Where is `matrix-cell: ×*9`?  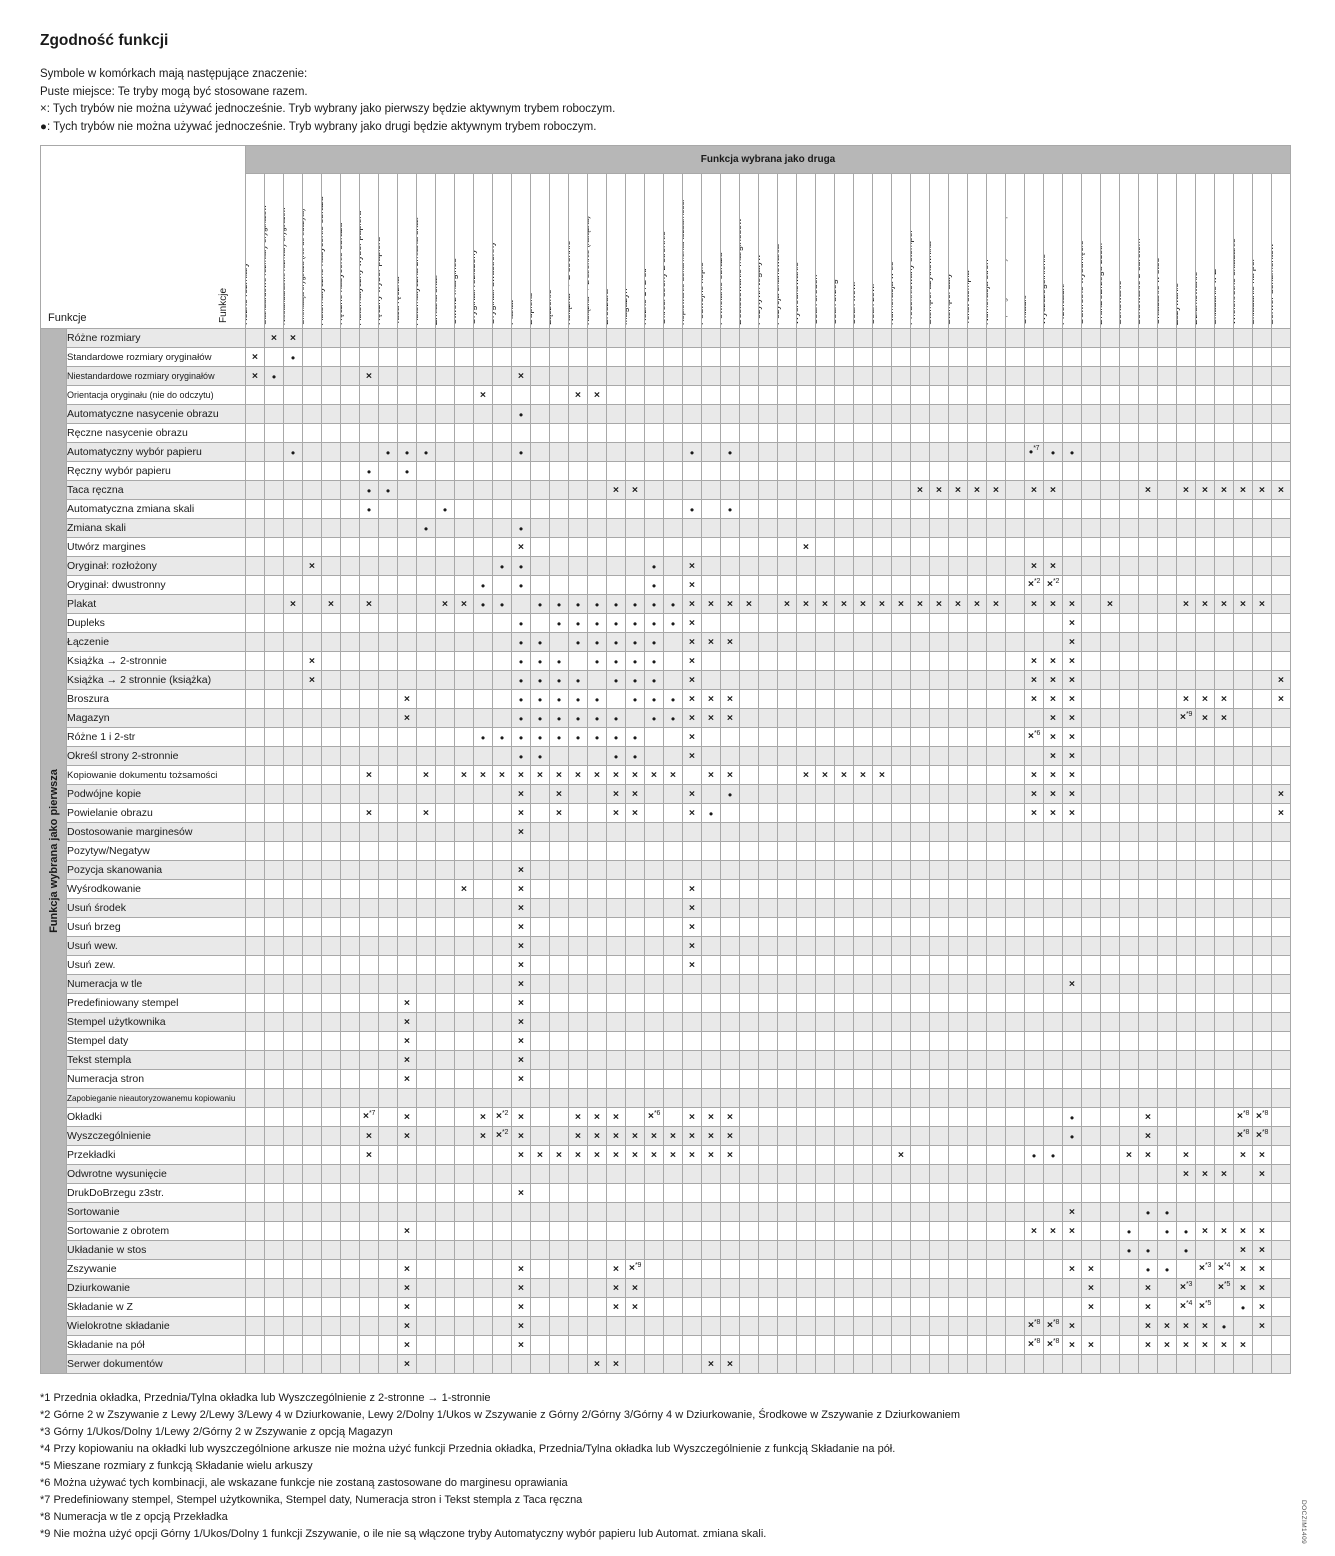 matrix-cell: ×*9 is located at coordinates (635, 1269).